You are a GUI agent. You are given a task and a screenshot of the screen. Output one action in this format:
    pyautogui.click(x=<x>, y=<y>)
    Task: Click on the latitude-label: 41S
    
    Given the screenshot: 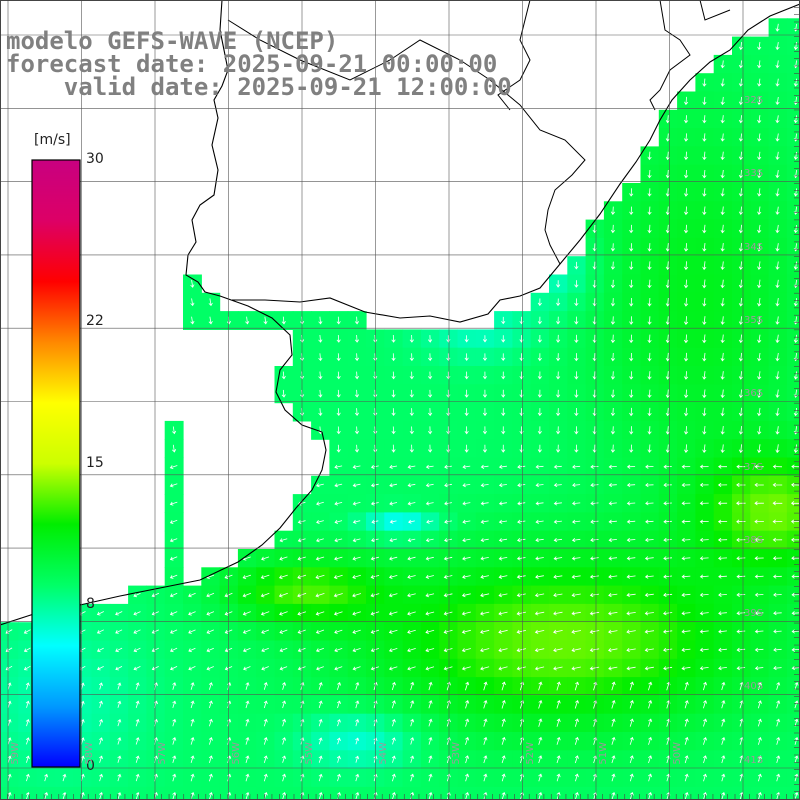 What is the action you would take?
    pyautogui.click(x=754, y=760)
    